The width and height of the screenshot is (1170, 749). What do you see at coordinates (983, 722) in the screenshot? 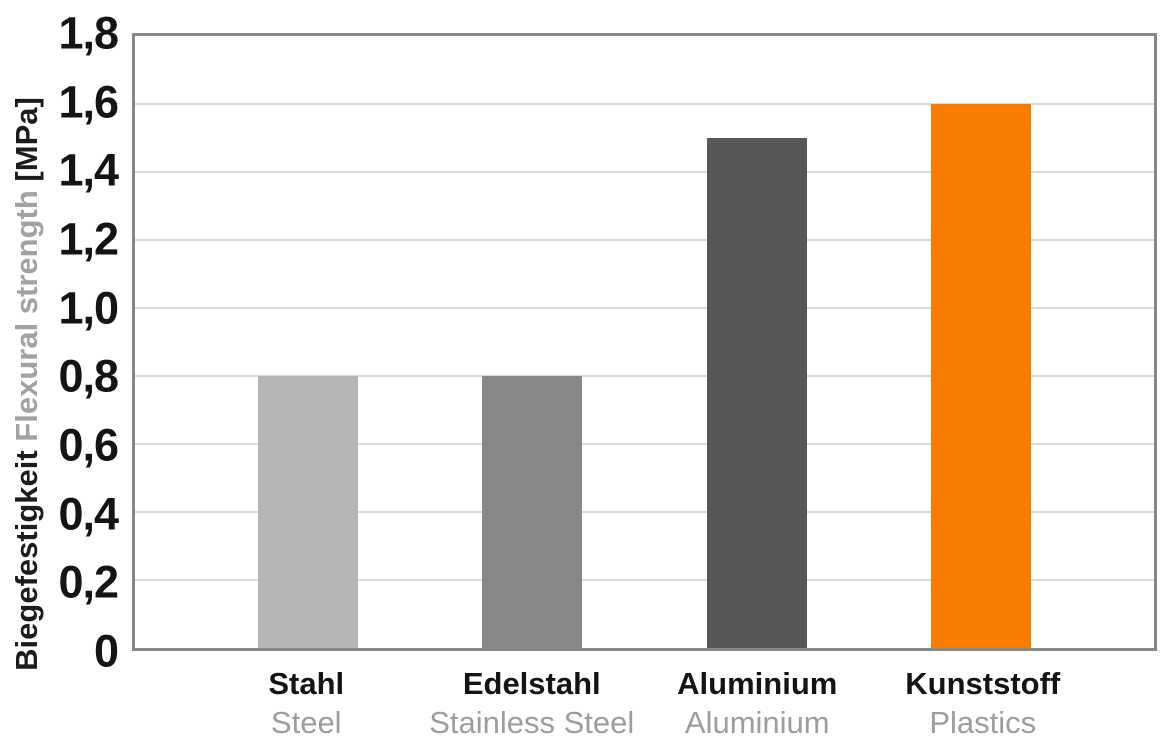
I see `category-label-english: Plastics` at bounding box center [983, 722].